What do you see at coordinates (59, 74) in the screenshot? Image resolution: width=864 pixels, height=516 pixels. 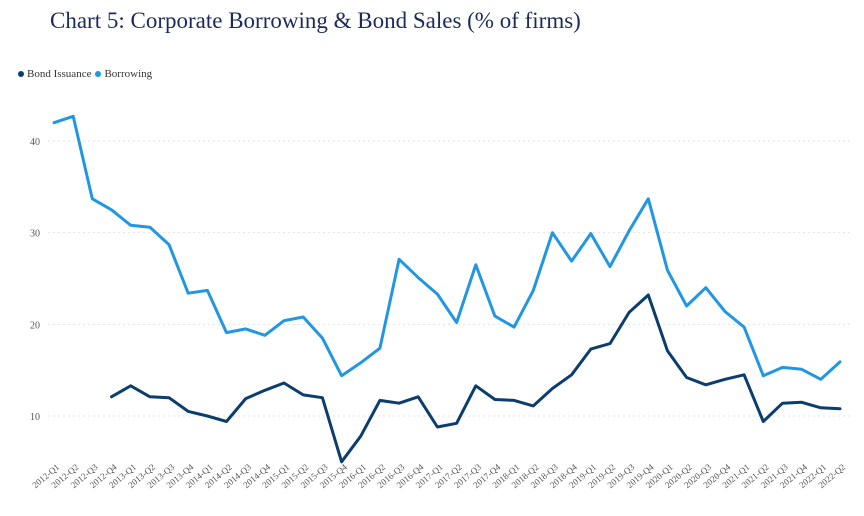 I see `legend-label-bond-issuance: Bond Issuance` at bounding box center [59, 74].